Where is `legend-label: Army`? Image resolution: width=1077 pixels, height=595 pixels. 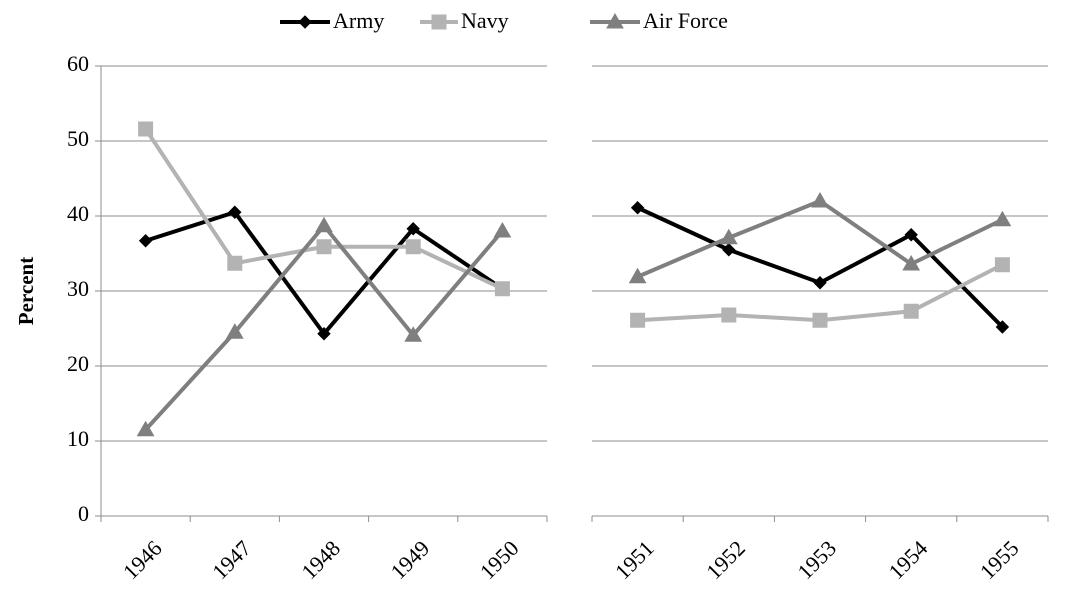
legend-label: Army is located at coordinates (358, 20).